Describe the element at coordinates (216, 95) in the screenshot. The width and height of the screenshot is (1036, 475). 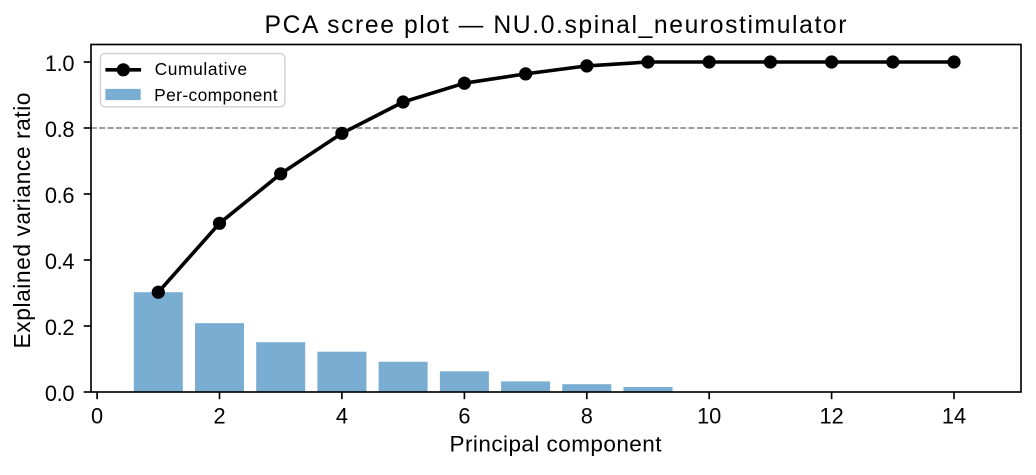
I see `svg-text: Per-component` at that location.